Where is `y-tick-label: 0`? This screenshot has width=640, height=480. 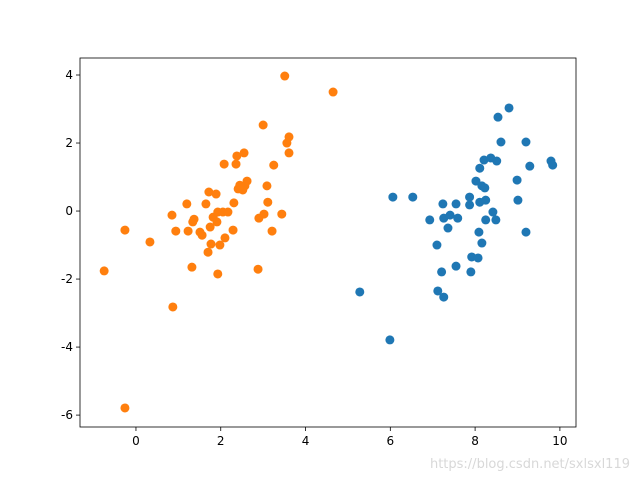 y-tick-label: 0 is located at coordinates (69, 211).